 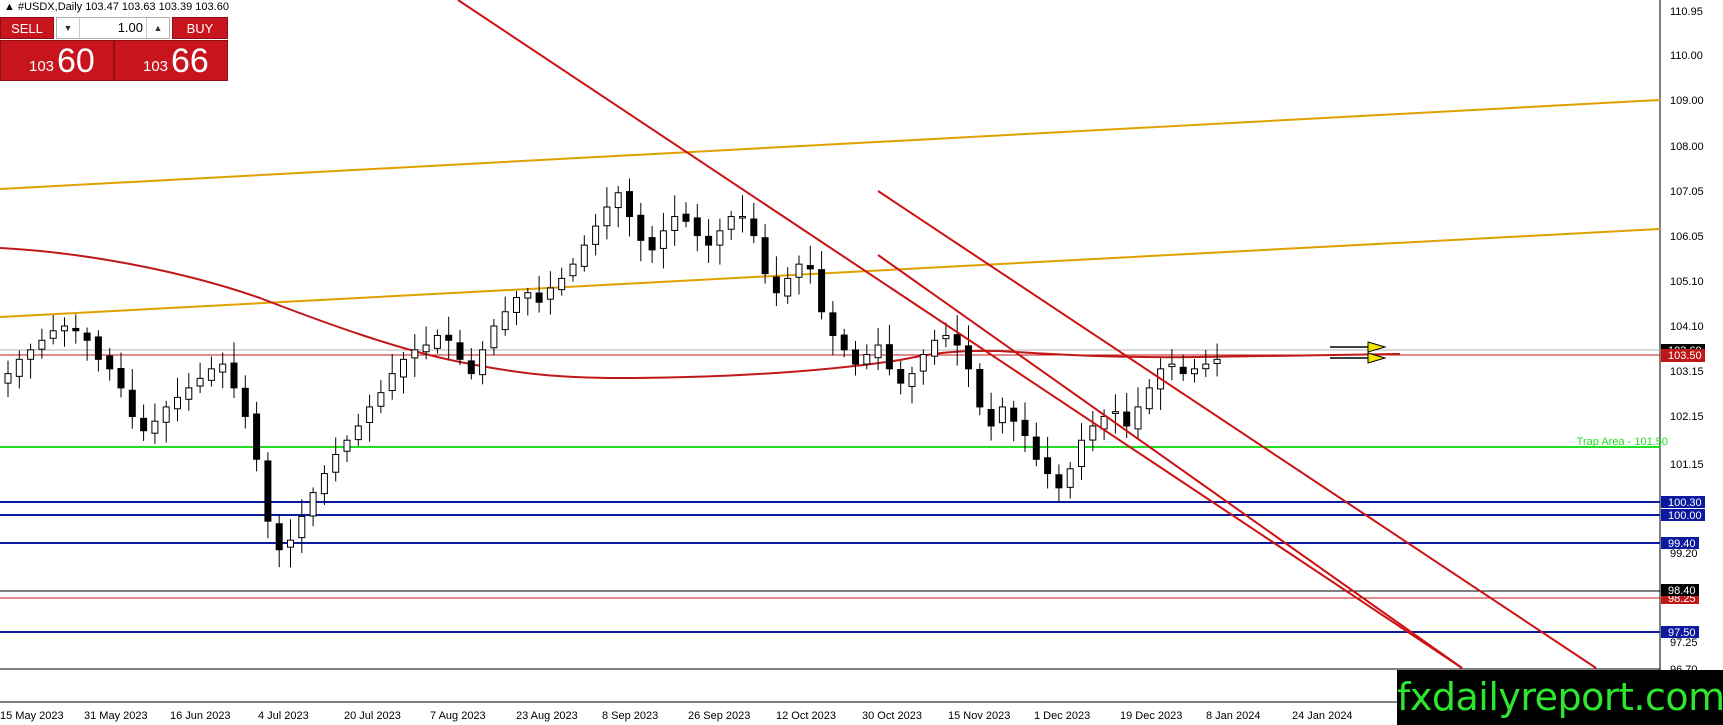 I want to click on price-tick: 108.00, so click(x=1687, y=147).